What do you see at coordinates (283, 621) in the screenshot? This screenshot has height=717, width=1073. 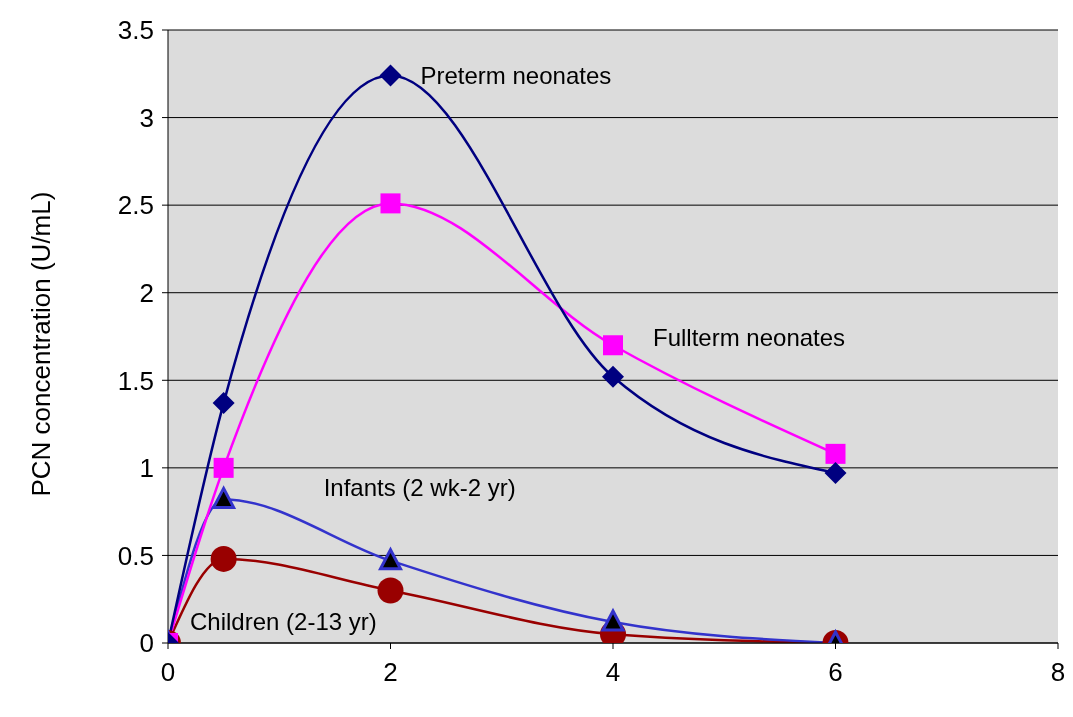 I see `series-label: Children (2-13 yr)` at bounding box center [283, 621].